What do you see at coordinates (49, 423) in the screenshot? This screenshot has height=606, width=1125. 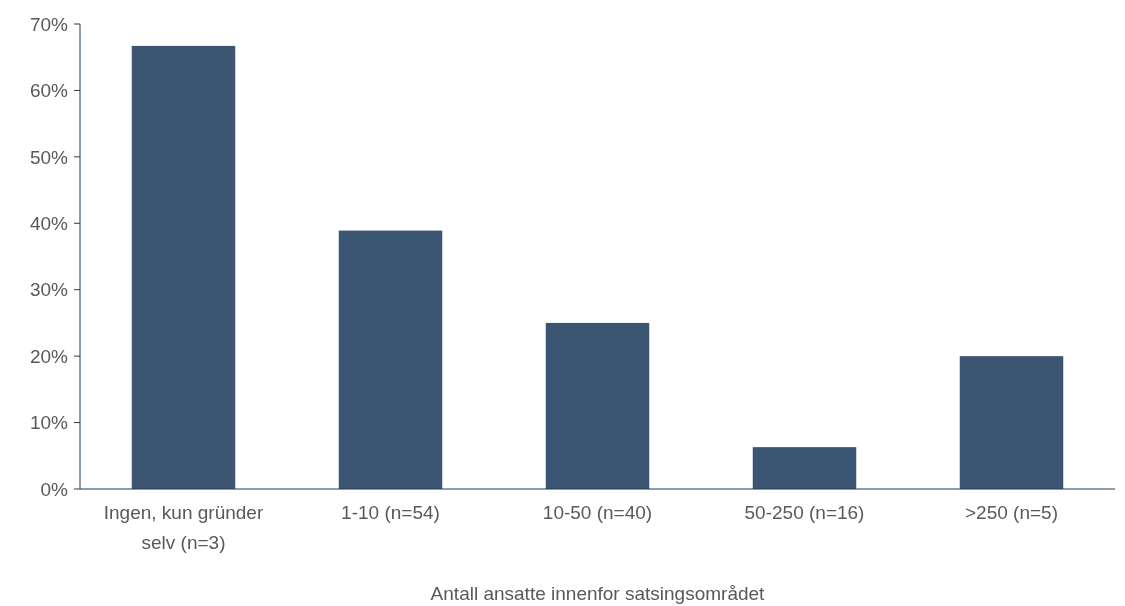 I see `y-tick-label: 10%` at bounding box center [49, 423].